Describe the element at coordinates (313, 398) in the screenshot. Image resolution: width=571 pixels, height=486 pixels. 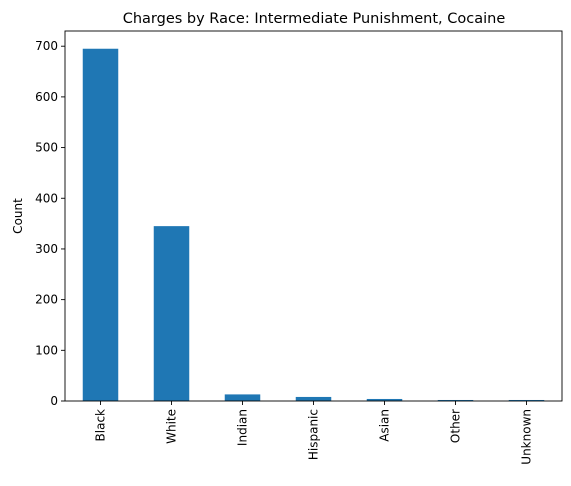
I see `bar-hispanic` at that location.